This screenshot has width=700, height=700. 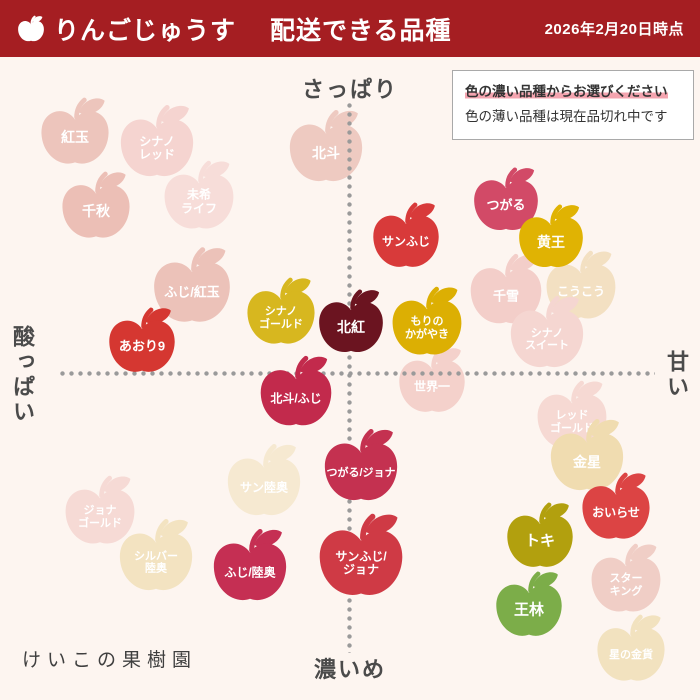 I want to click on apple-kogyoku: 紅玉, so click(x=75, y=132).